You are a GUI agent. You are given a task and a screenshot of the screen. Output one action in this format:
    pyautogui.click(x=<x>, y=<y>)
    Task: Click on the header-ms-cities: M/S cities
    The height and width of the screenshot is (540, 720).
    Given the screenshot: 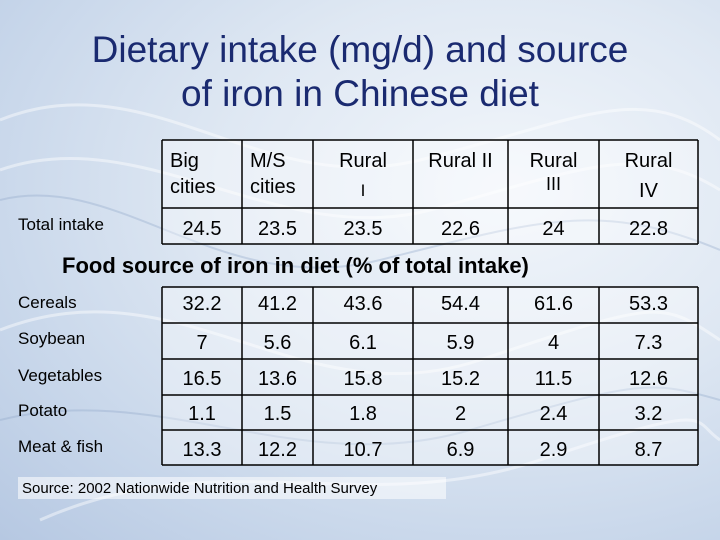 What is the action you would take?
    pyautogui.click(x=273, y=174)
    